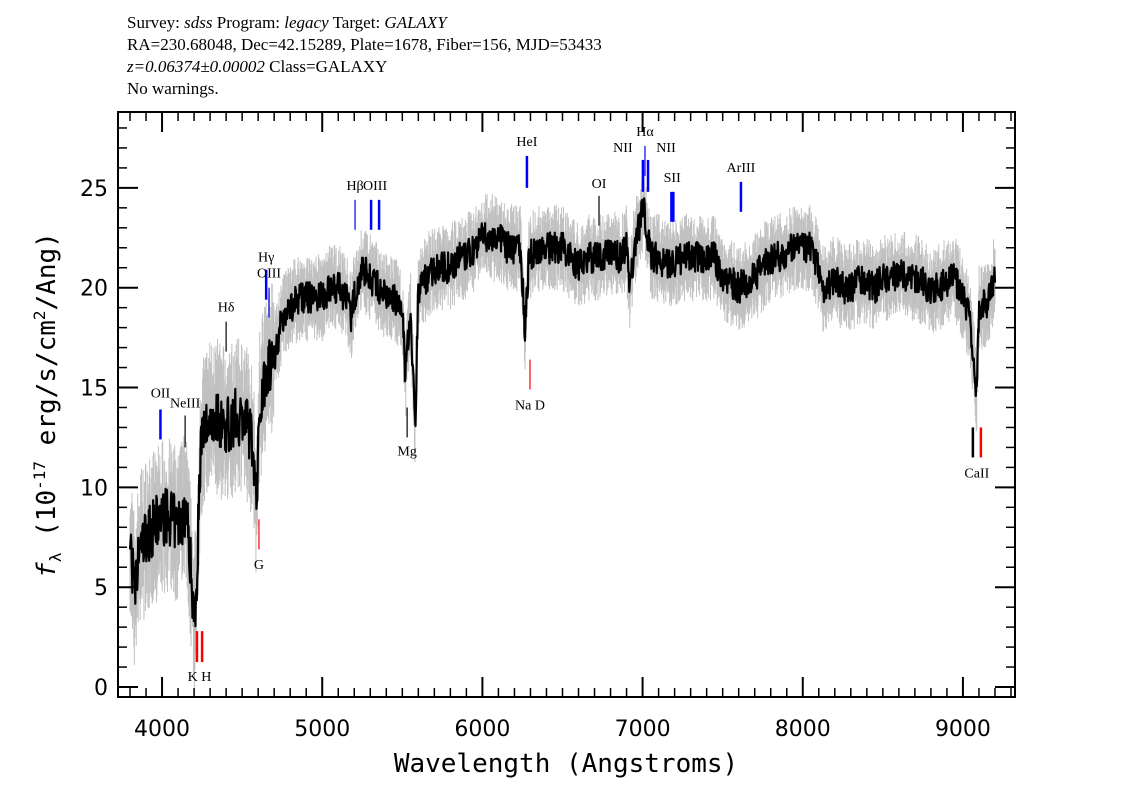  I want to click on target-value: GALAXY, so click(415, 22).